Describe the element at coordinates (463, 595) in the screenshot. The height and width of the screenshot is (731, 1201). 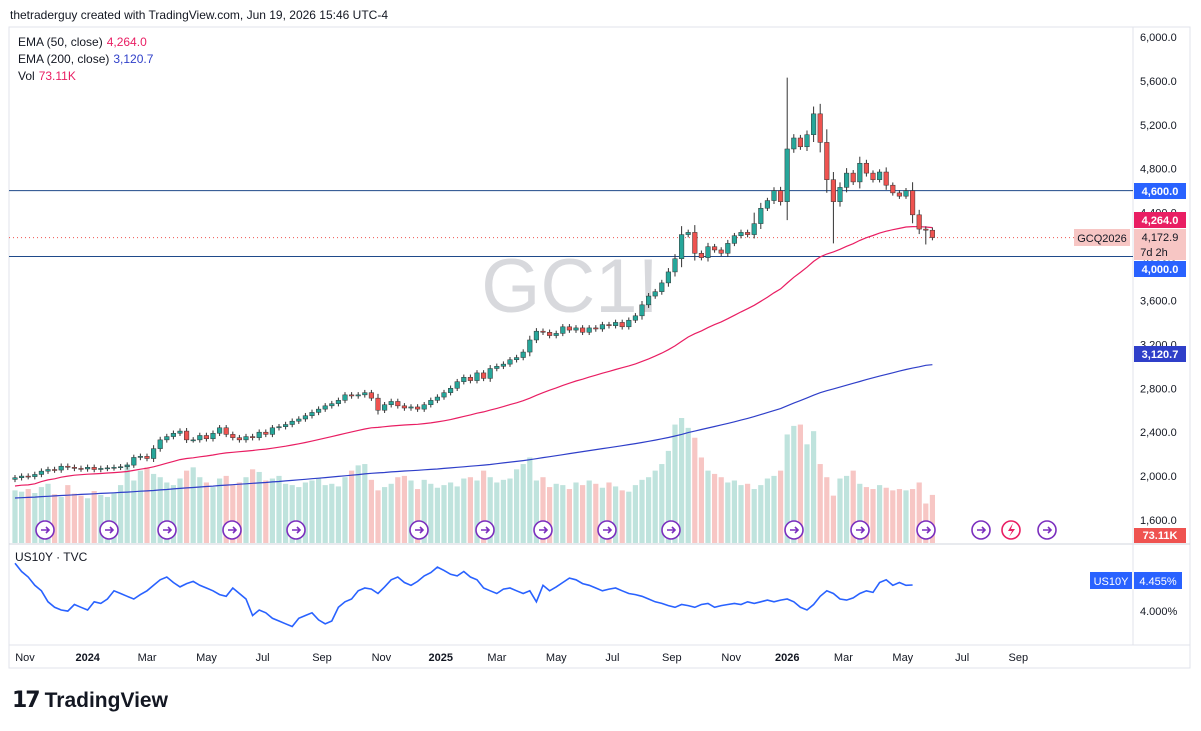
I see `us10y-pane` at that location.